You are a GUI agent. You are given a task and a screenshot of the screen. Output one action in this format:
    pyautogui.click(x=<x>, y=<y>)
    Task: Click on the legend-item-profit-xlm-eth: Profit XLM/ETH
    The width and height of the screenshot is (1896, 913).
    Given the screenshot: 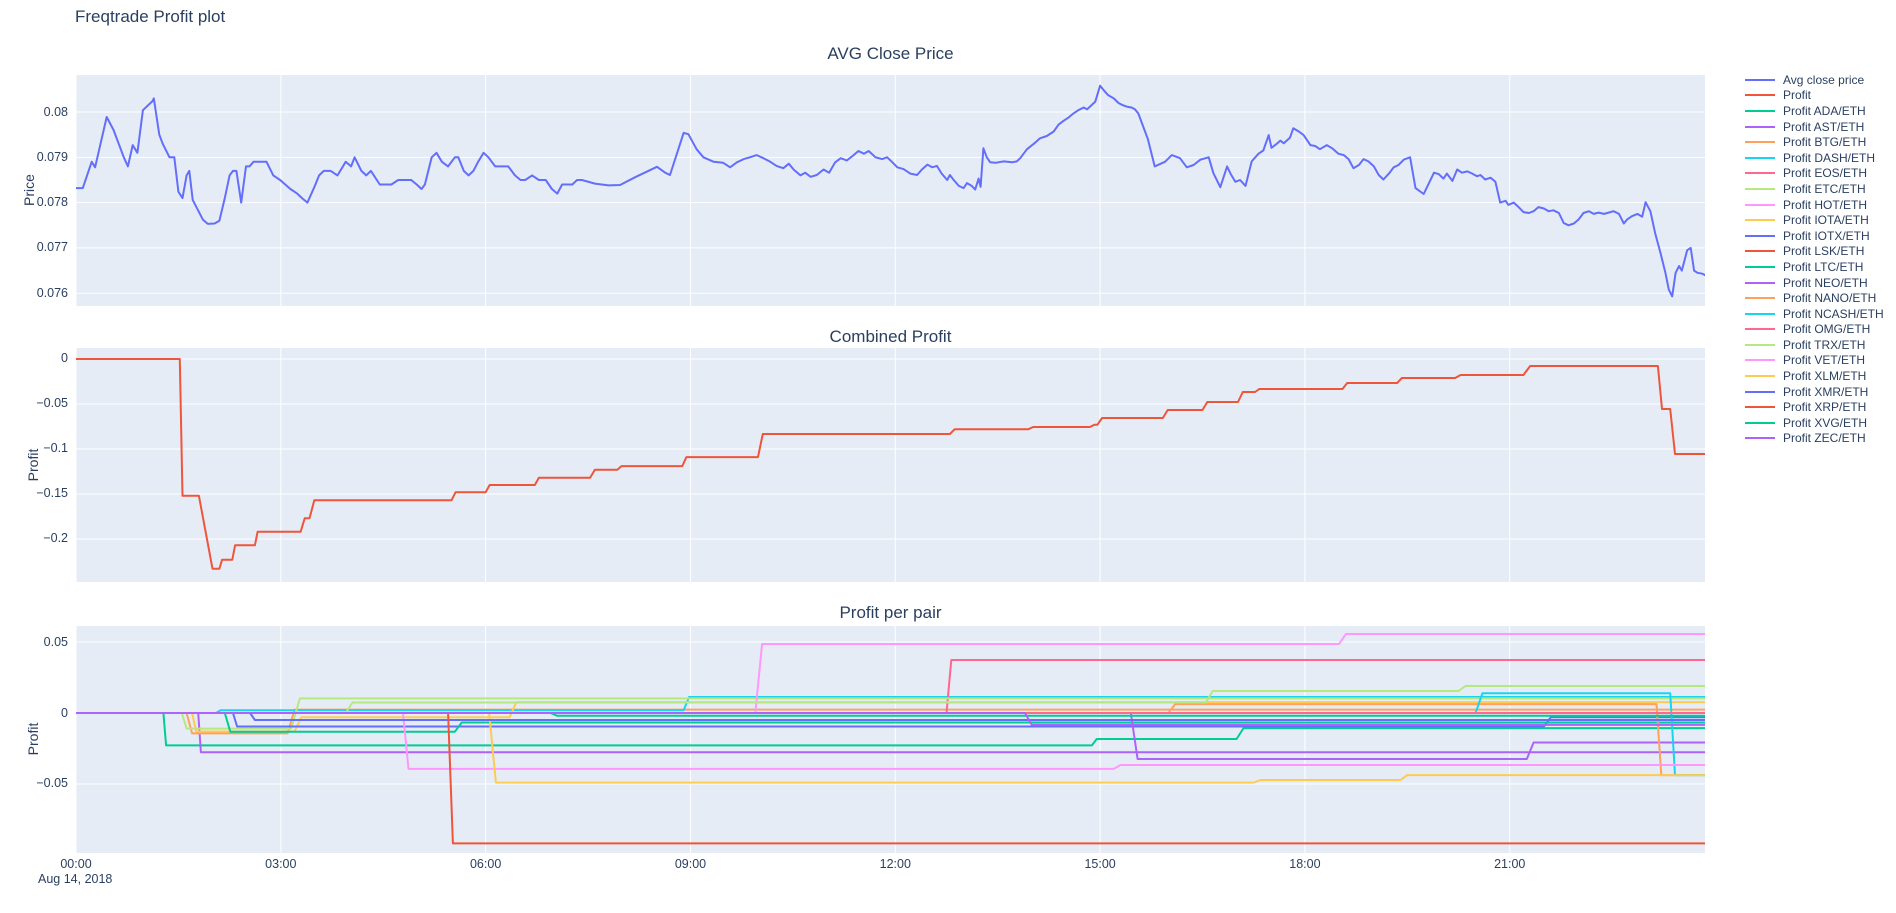 What is the action you would take?
    pyautogui.click(x=1814, y=376)
    